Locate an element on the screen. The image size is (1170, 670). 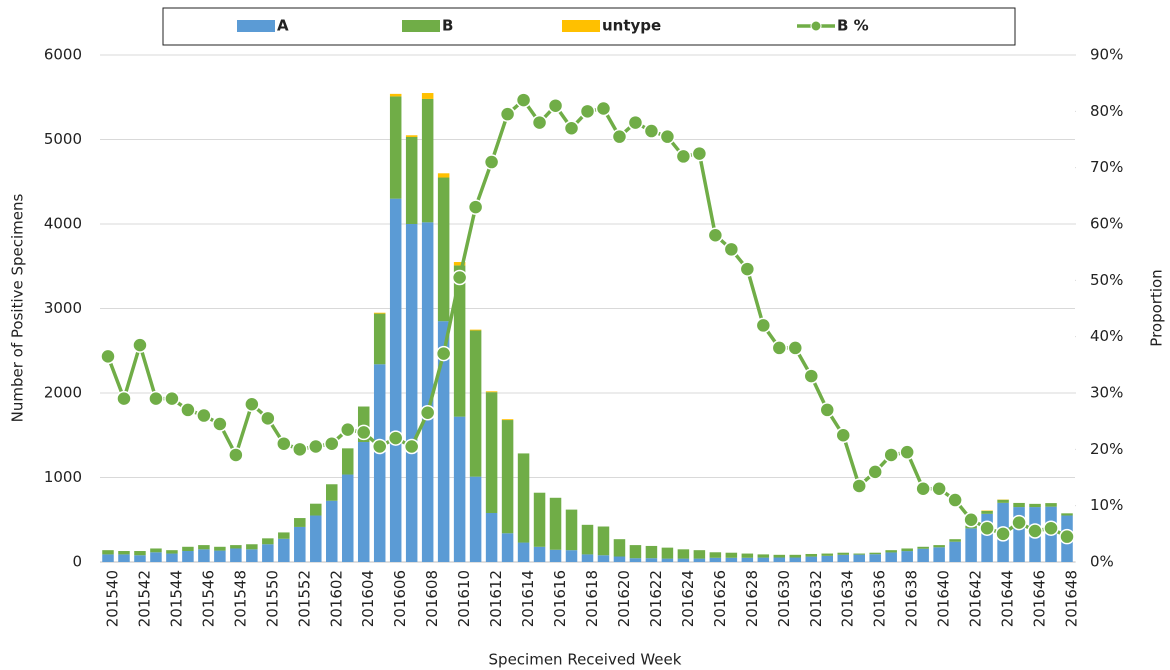
x-tick-label: 201612 is located at coordinates (496, 598).